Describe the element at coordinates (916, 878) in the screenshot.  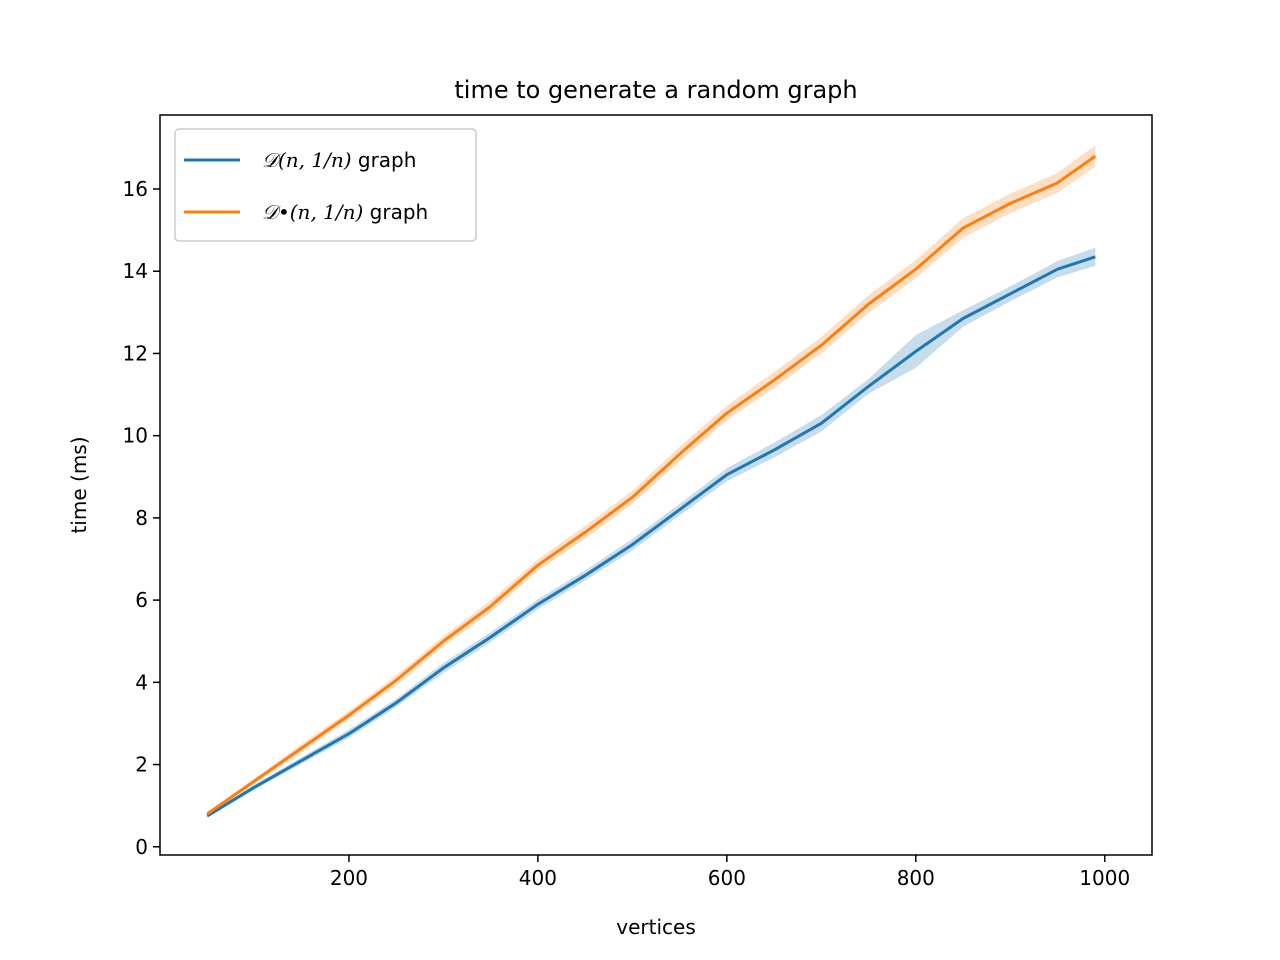
I see `x-tick-label: 800` at that location.